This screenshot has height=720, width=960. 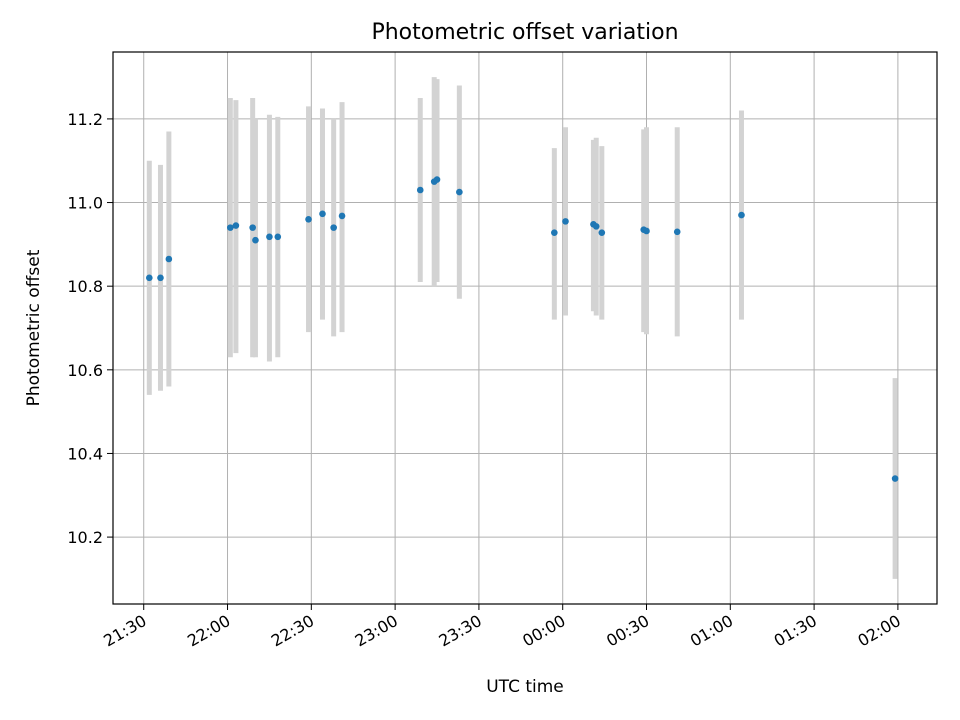 I want to click on y-axis-ticks: 10.2 10.4 10.6 10.8 11.0 11.2, so click(x=90, y=328).